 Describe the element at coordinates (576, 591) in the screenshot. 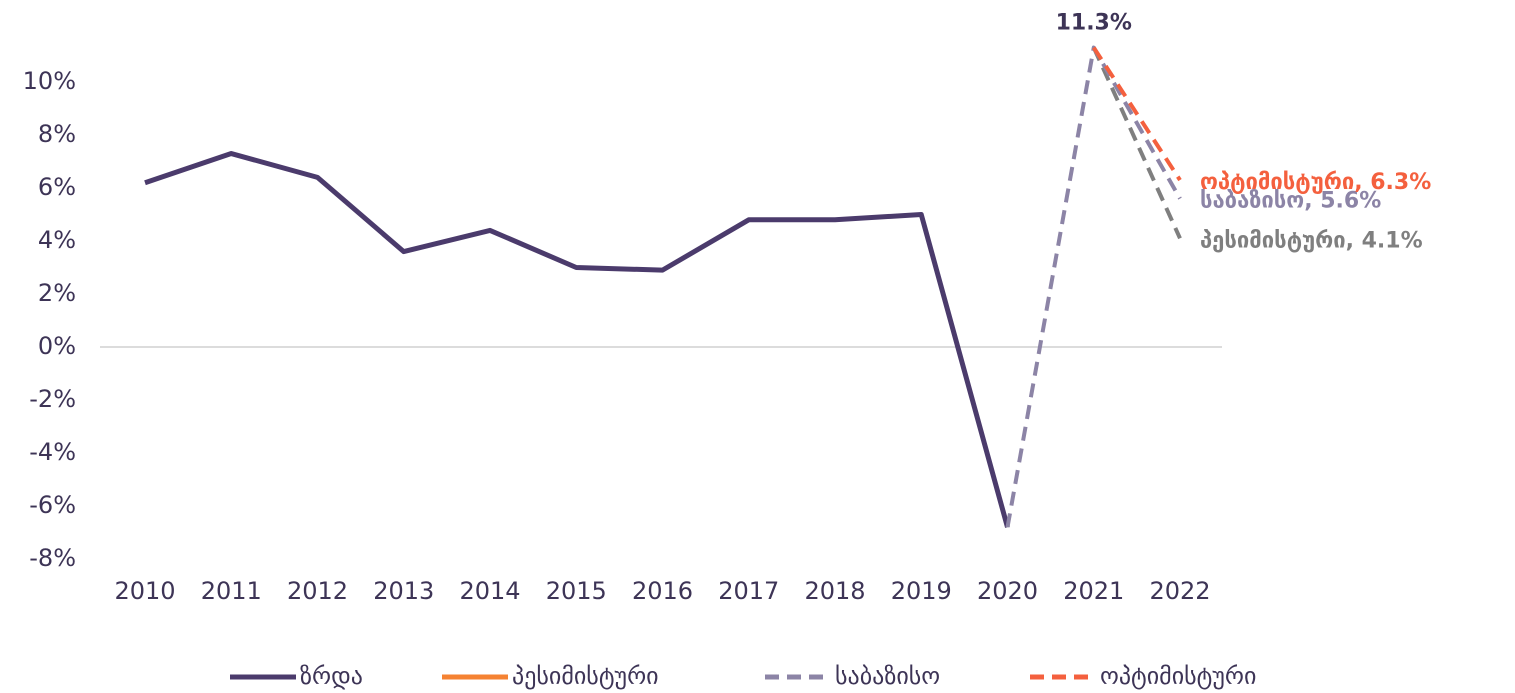

I see `x-tick-label: 2015` at that location.